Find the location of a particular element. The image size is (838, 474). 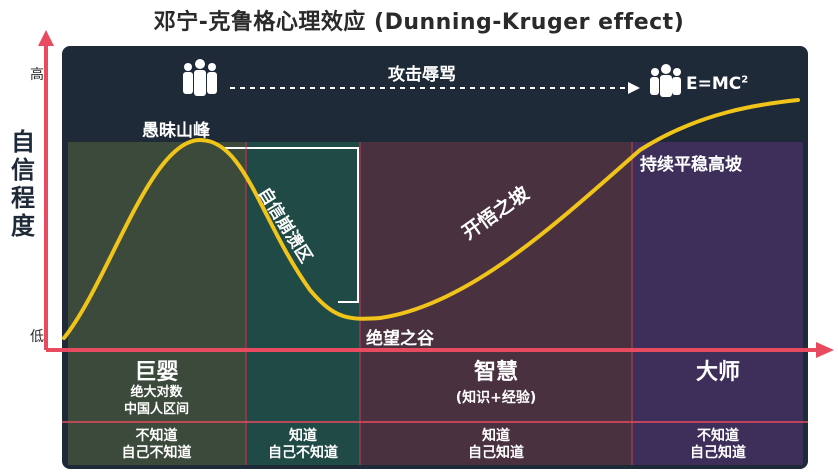

know-cell-3: 知道 自己知道 is located at coordinates (496, 444).